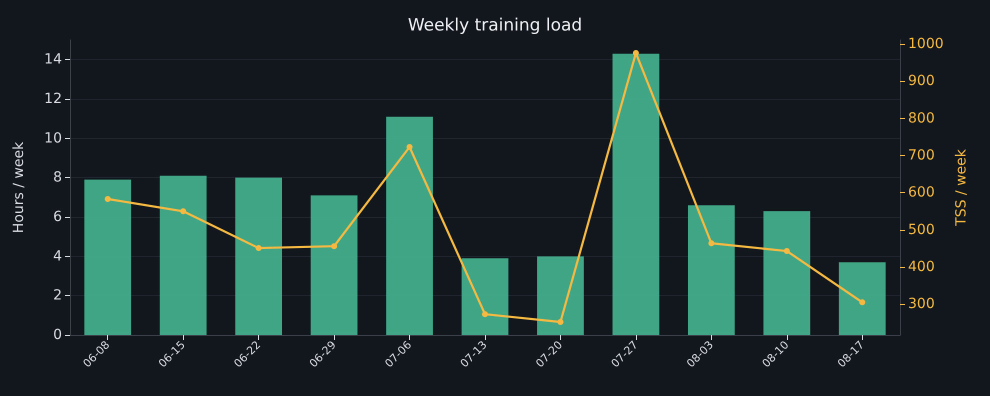 The height and width of the screenshot is (396, 990). Describe the element at coordinates (19, 187) in the screenshot. I see `y-axis-title: Hours / week` at that location.